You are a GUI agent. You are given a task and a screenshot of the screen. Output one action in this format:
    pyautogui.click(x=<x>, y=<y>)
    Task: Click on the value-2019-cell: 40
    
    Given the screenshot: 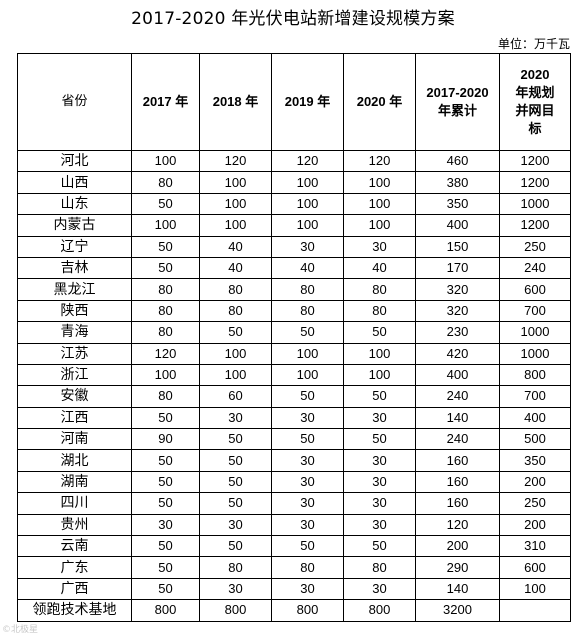 What is the action you would take?
    pyautogui.click(x=307, y=268)
    